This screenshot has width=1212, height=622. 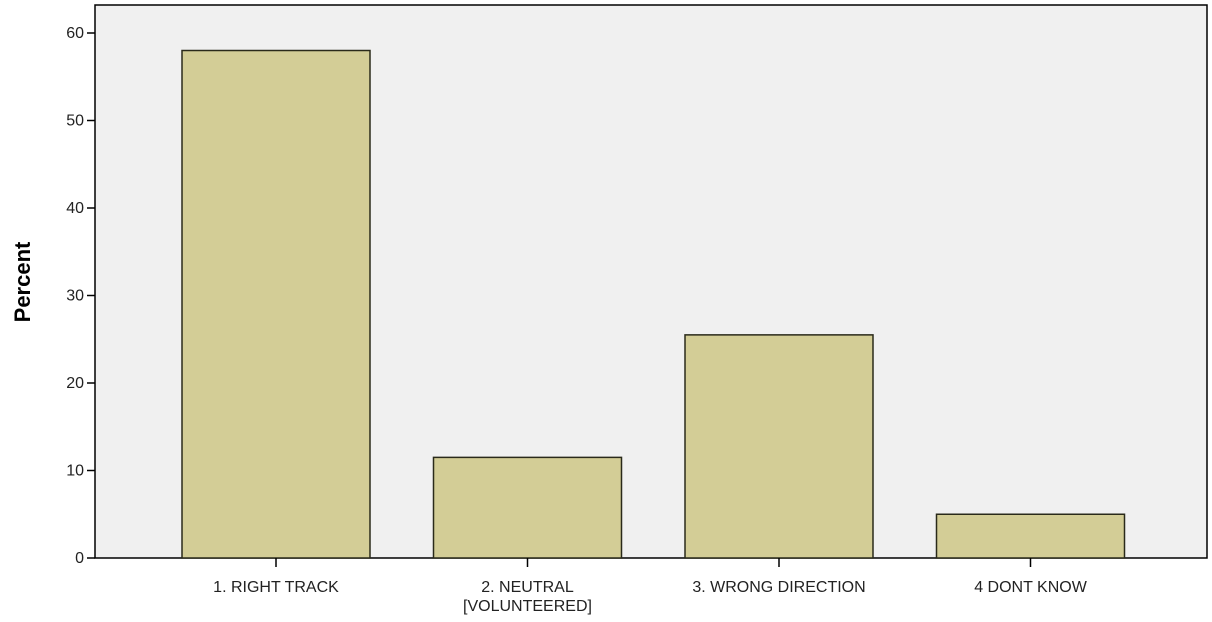 What do you see at coordinates (75, 121) in the screenshot?
I see `y-tick-label: 50` at bounding box center [75, 121].